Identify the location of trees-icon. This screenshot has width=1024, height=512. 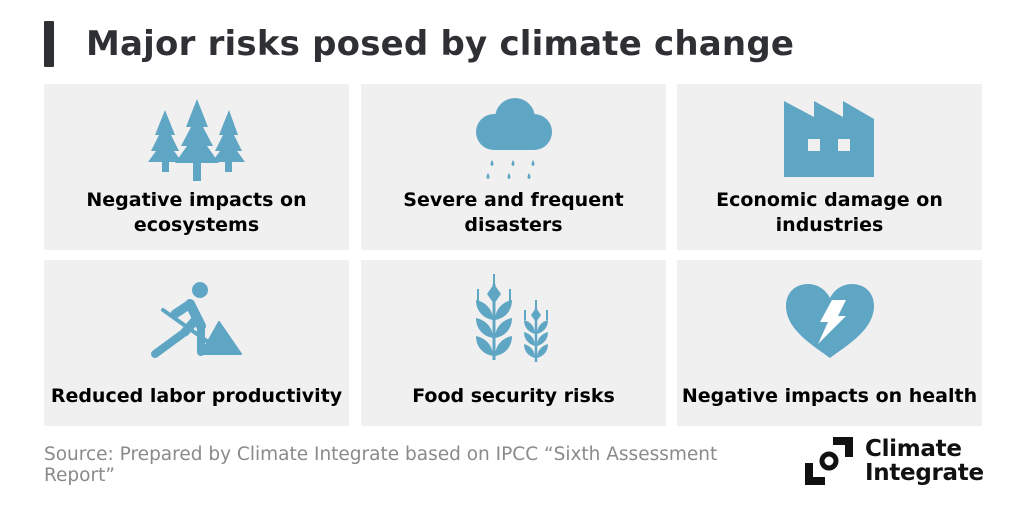
(196, 140).